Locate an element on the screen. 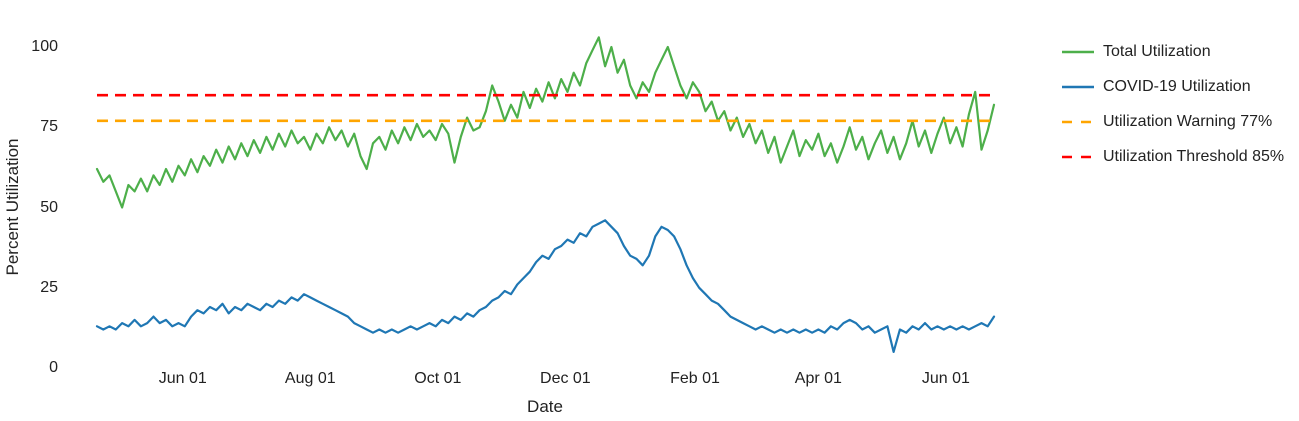  legend-item-covid-utilization: COVID-19 Utilization is located at coordinates (1173, 86).